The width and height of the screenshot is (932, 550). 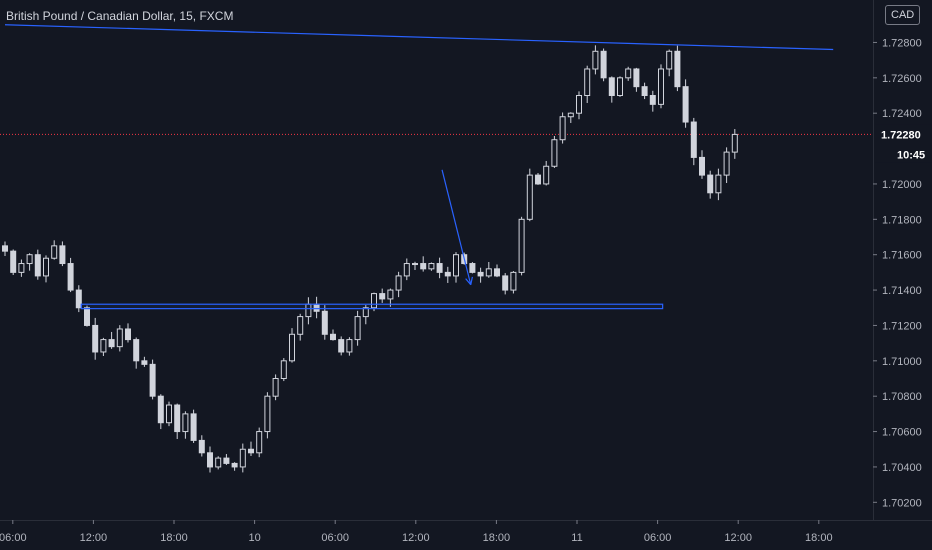 What do you see at coordinates (372, 306) in the screenshot?
I see `support-zone` at bounding box center [372, 306].